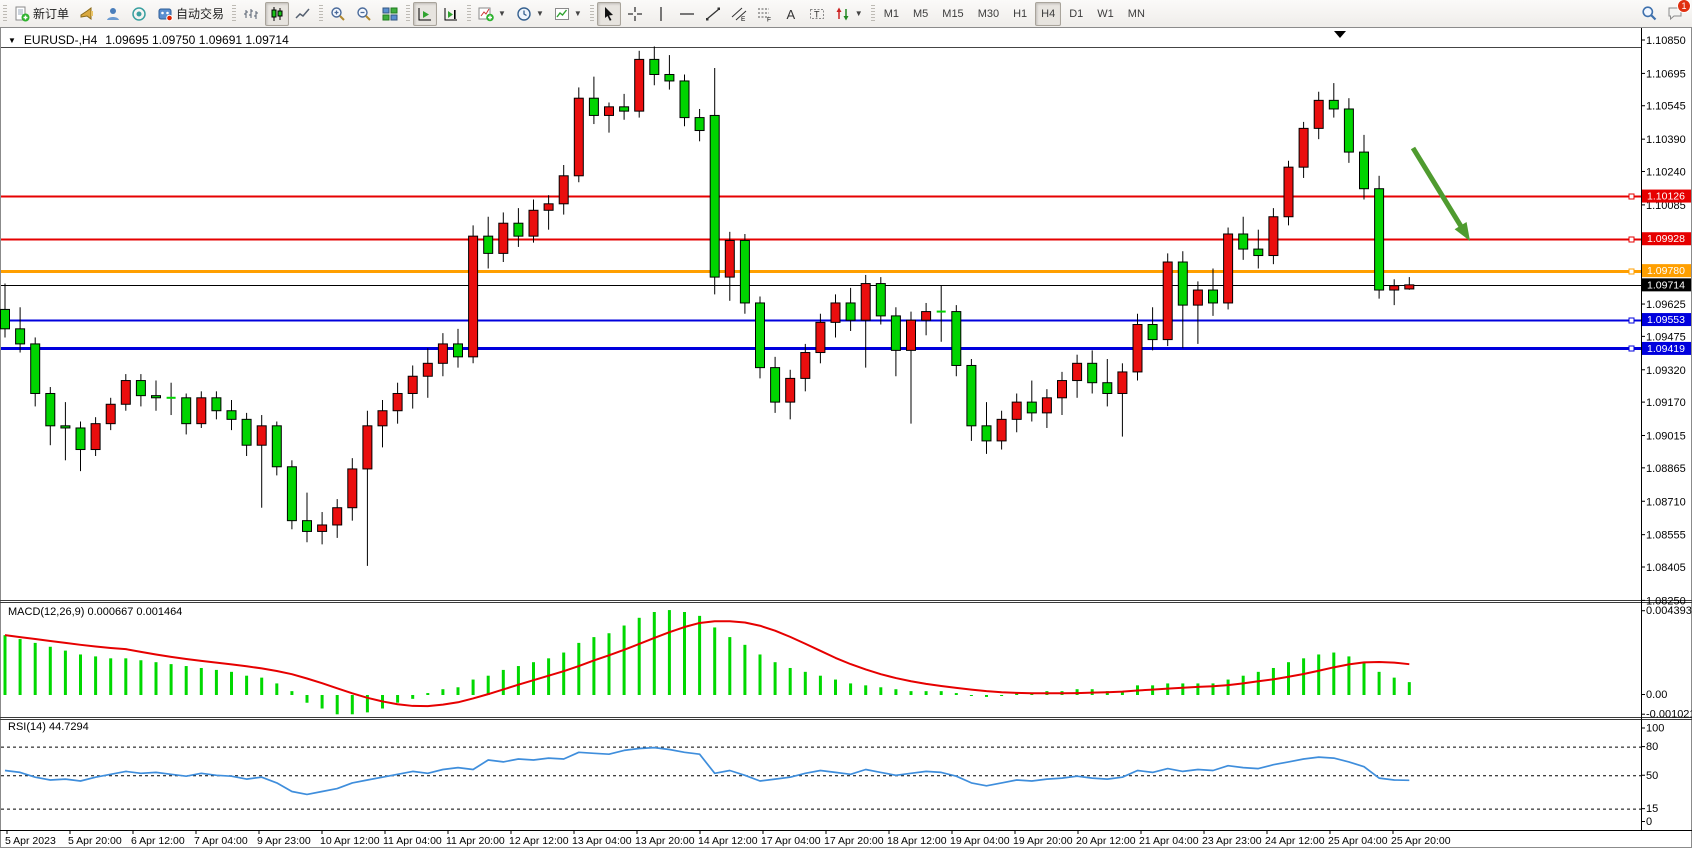 This screenshot has width=1692, height=854. I want to click on hline-1.09553, so click(821, 320).